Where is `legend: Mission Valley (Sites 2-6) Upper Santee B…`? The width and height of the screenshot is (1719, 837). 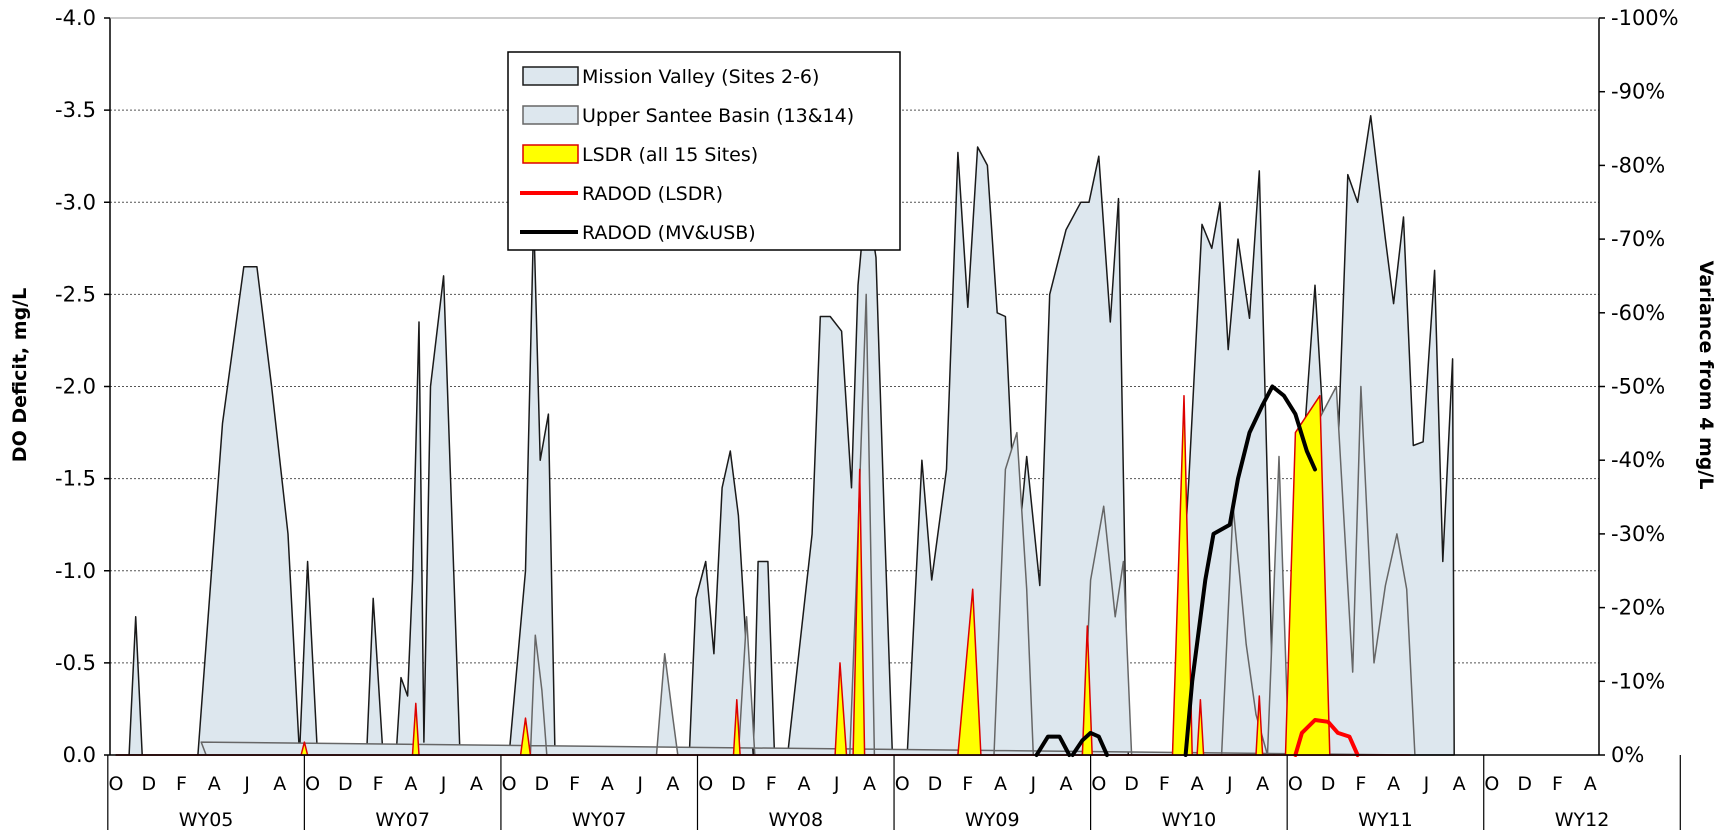 legend: Mission Valley (Sites 2-6) Upper Santee B… is located at coordinates (704, 151).